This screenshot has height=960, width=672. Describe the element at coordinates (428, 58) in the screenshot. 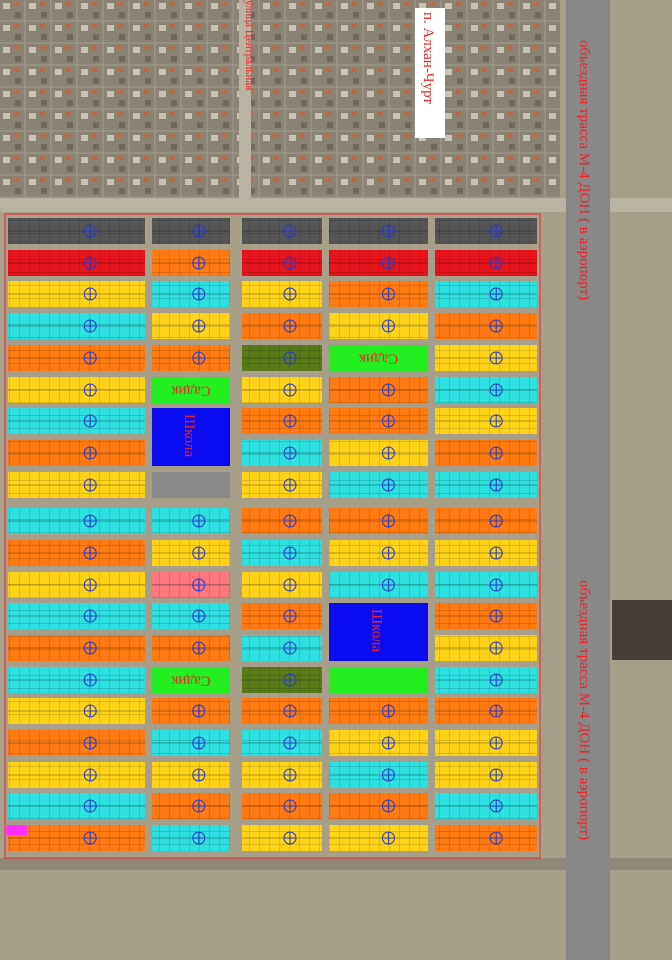

I see `village-label: п. Алхан-Чурт` at that location.